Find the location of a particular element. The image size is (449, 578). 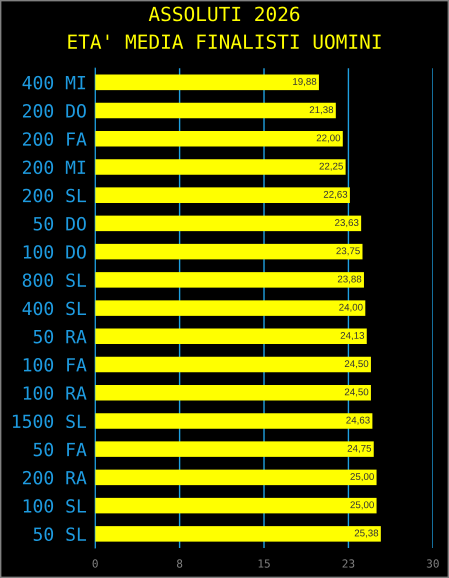

y-tick-label: 400 SL is located at coordinates (54, 309).